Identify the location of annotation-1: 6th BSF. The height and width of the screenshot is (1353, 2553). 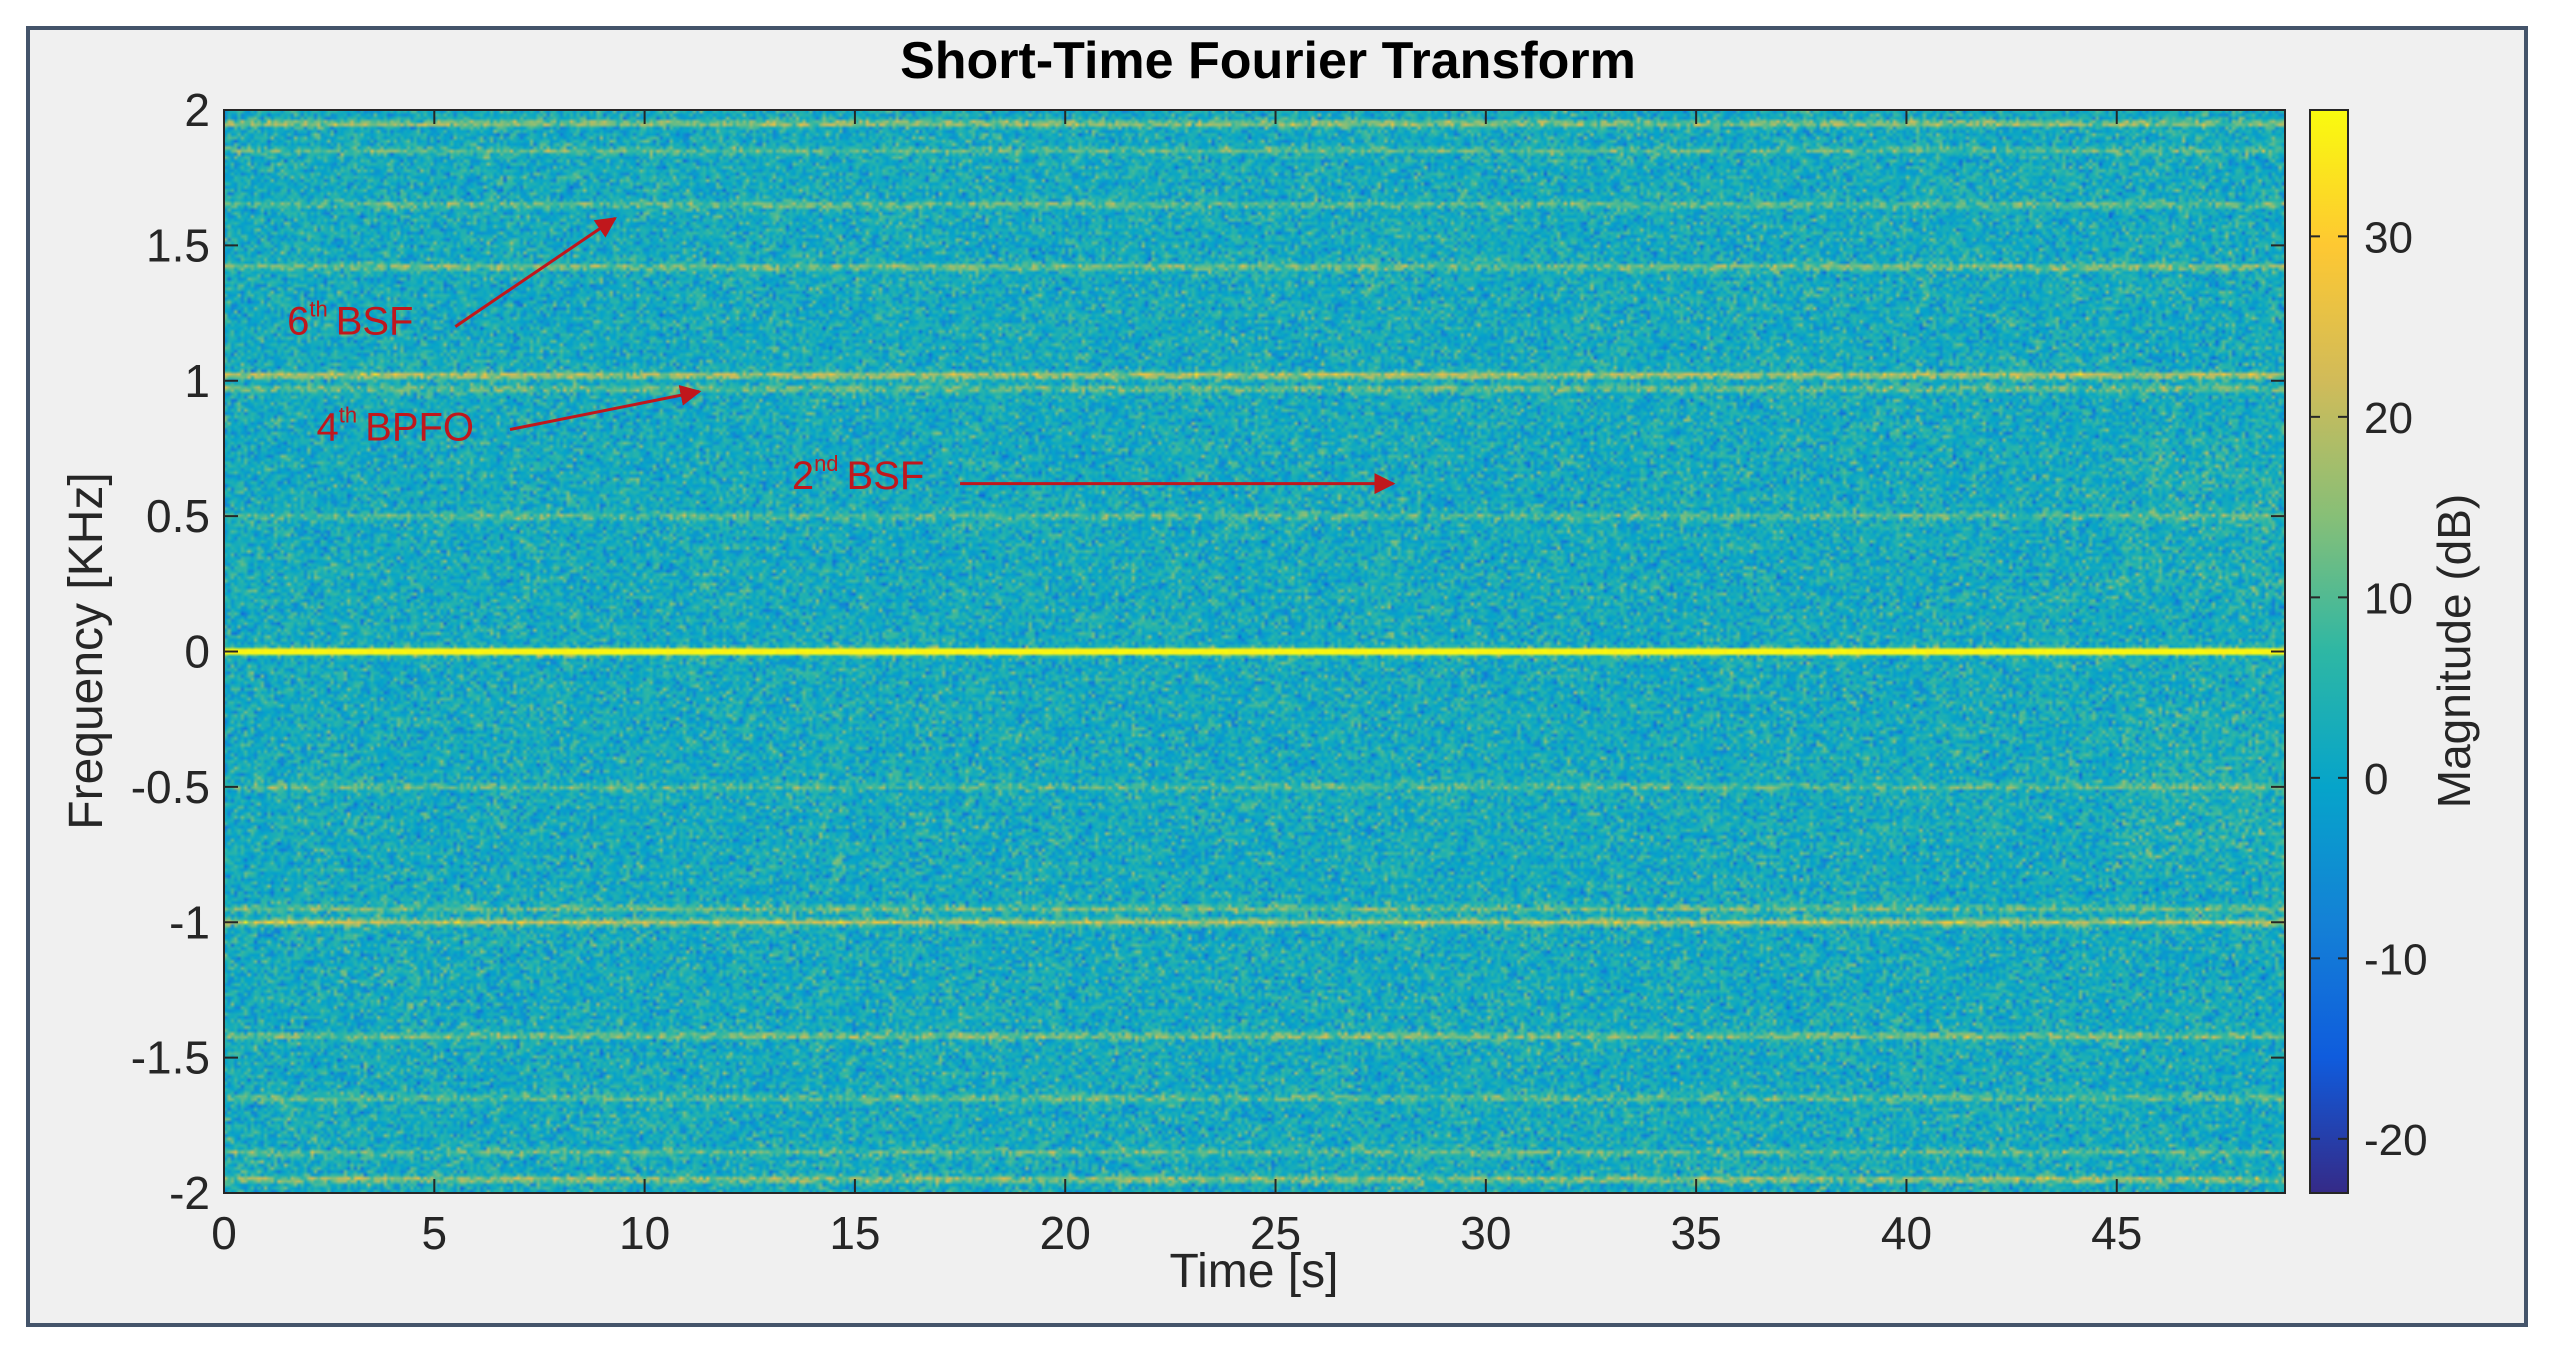
(452, 280).